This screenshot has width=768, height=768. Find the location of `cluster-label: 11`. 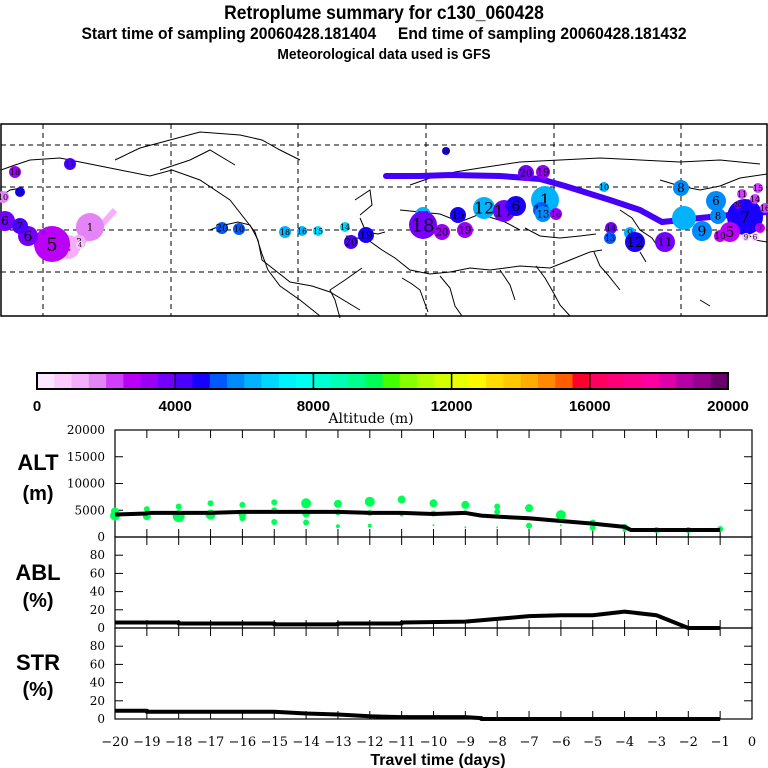

cluster-label: 11 is located at coordinates (664, 242).